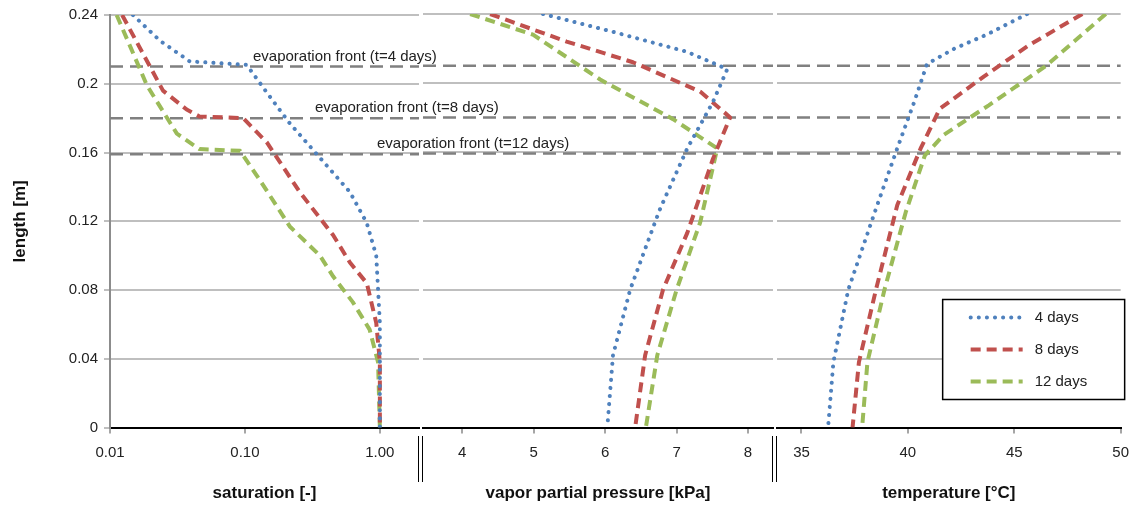  Describe the element at coordinates (264, 493) in the screenshot. I see `x-axis-title: saturation [-]` at that location.